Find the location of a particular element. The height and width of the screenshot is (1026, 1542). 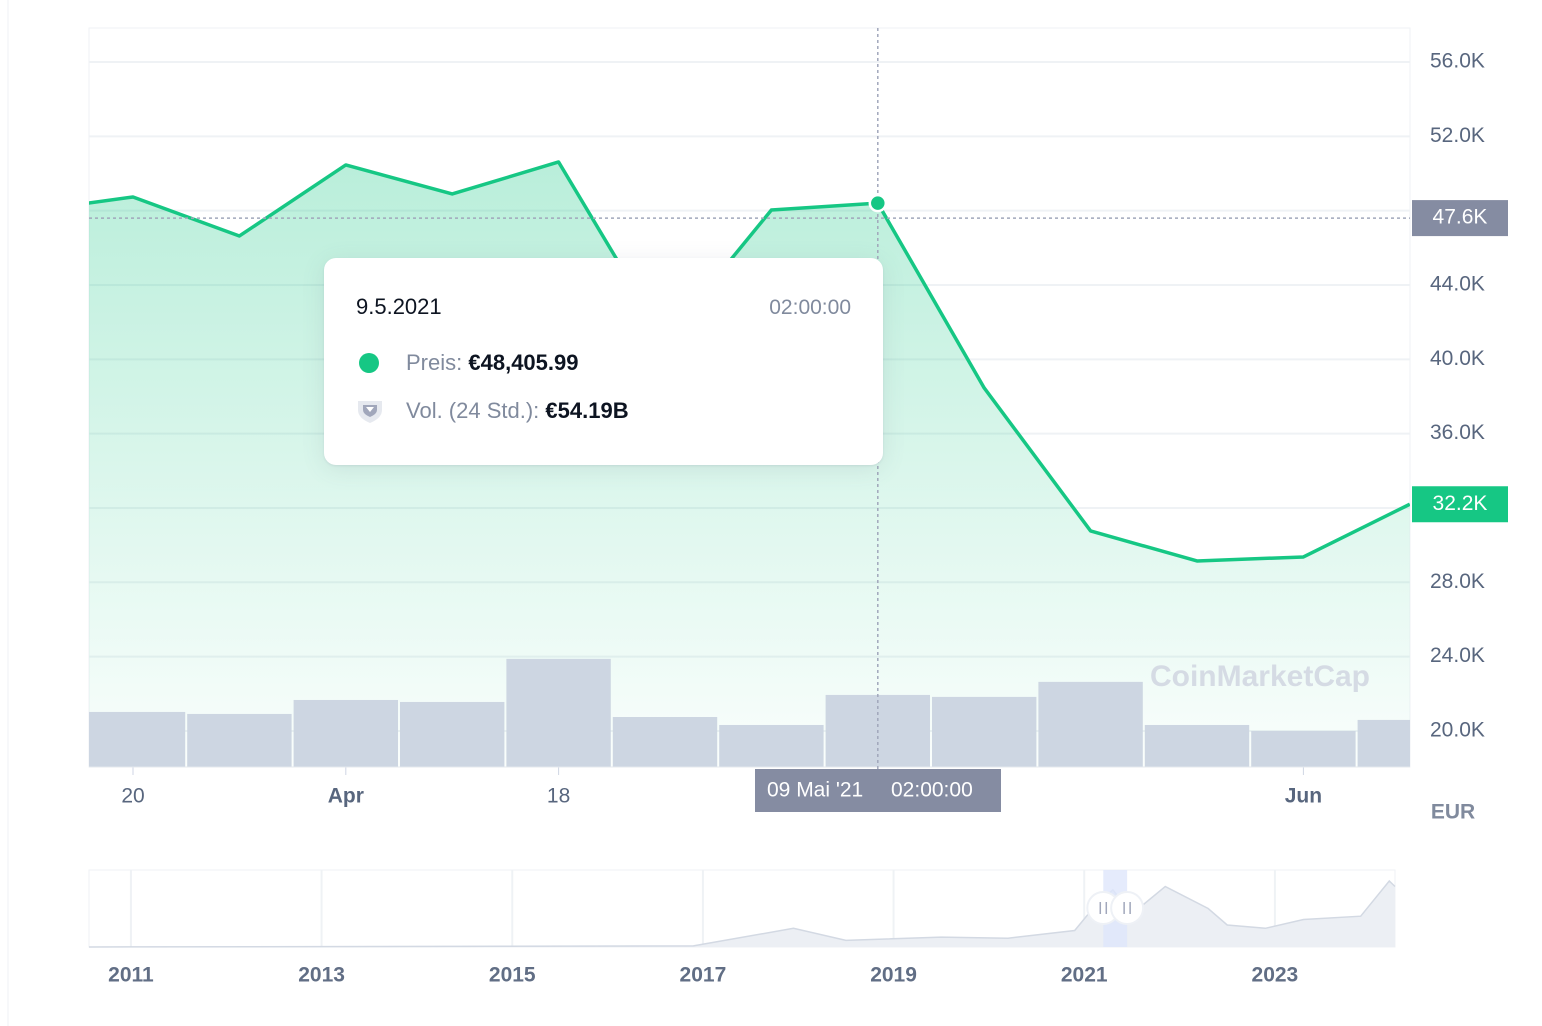

tooltip-volume-row: Vol. (24 Std.): €54.19B is located at coordinates (517, 411).